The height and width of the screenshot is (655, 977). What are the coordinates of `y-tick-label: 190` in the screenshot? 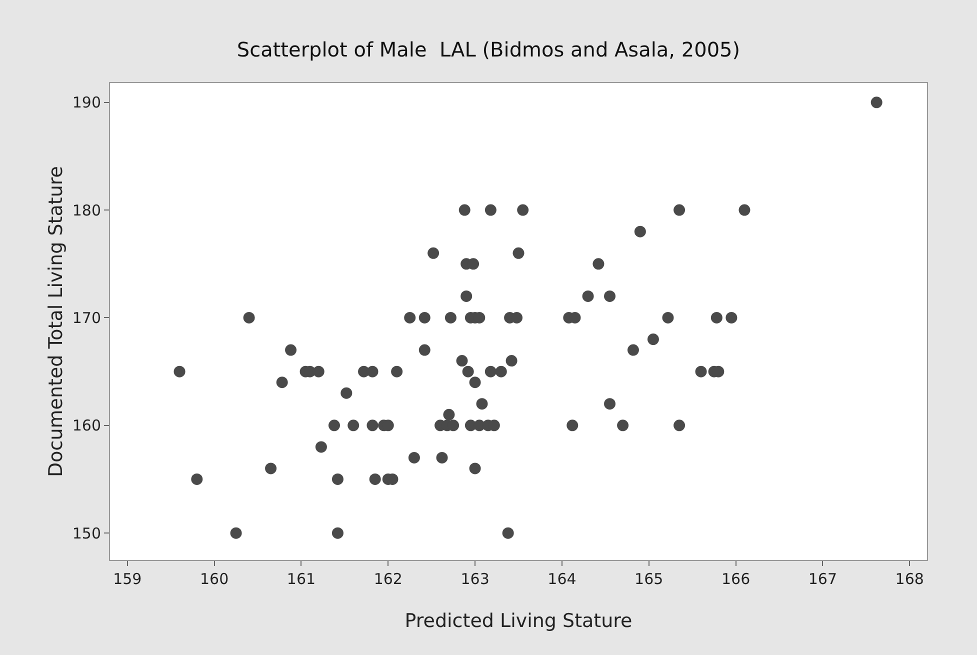 It's located at (86, 103).